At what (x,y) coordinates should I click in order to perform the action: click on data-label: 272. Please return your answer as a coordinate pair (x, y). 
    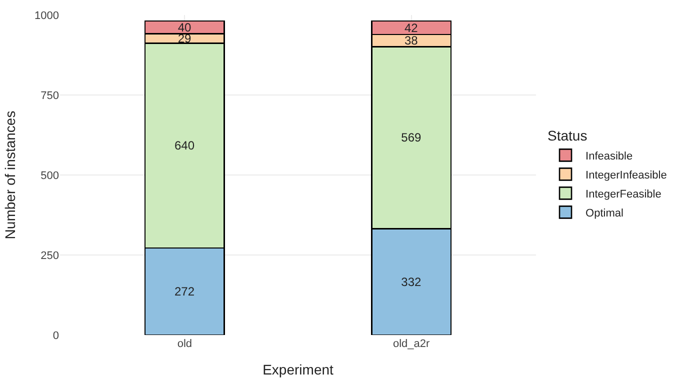
    Looking at the image, I should click on (184, 291).